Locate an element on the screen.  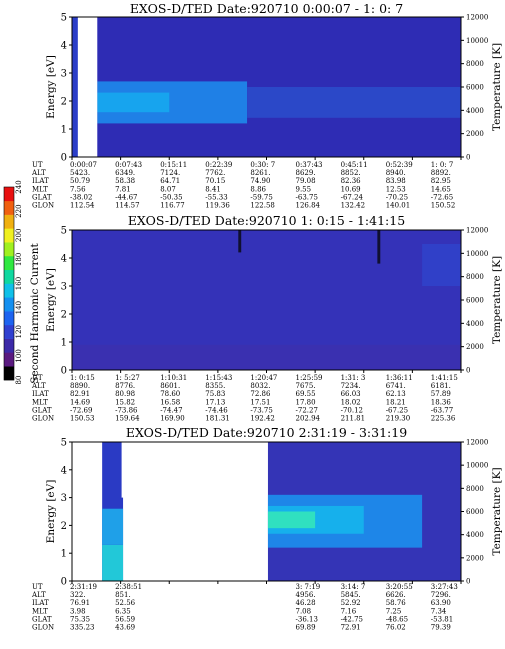
ephemeris-value: 52.56 is located at coordinates (125, 603).